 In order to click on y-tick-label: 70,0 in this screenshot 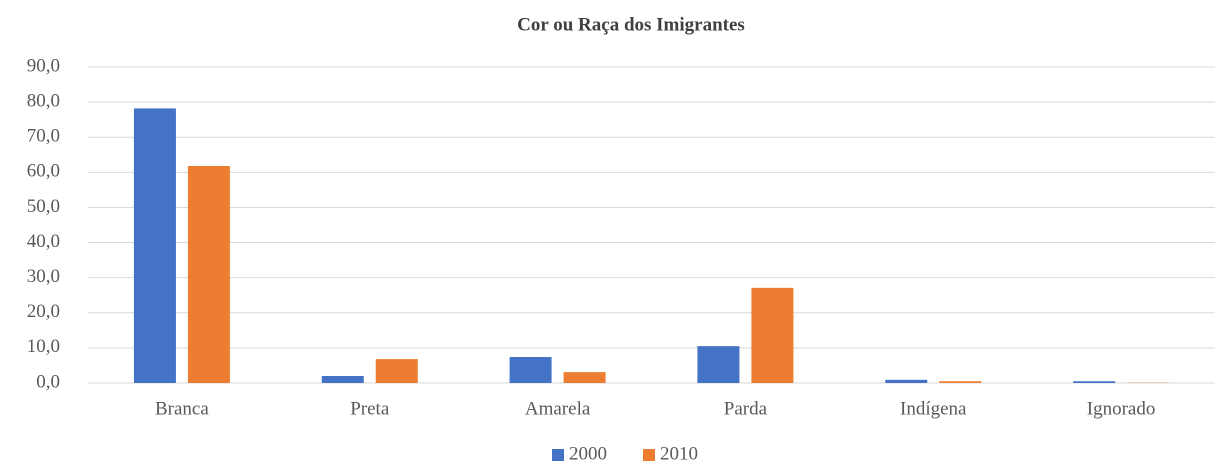, I will do `click(43, 136)`.